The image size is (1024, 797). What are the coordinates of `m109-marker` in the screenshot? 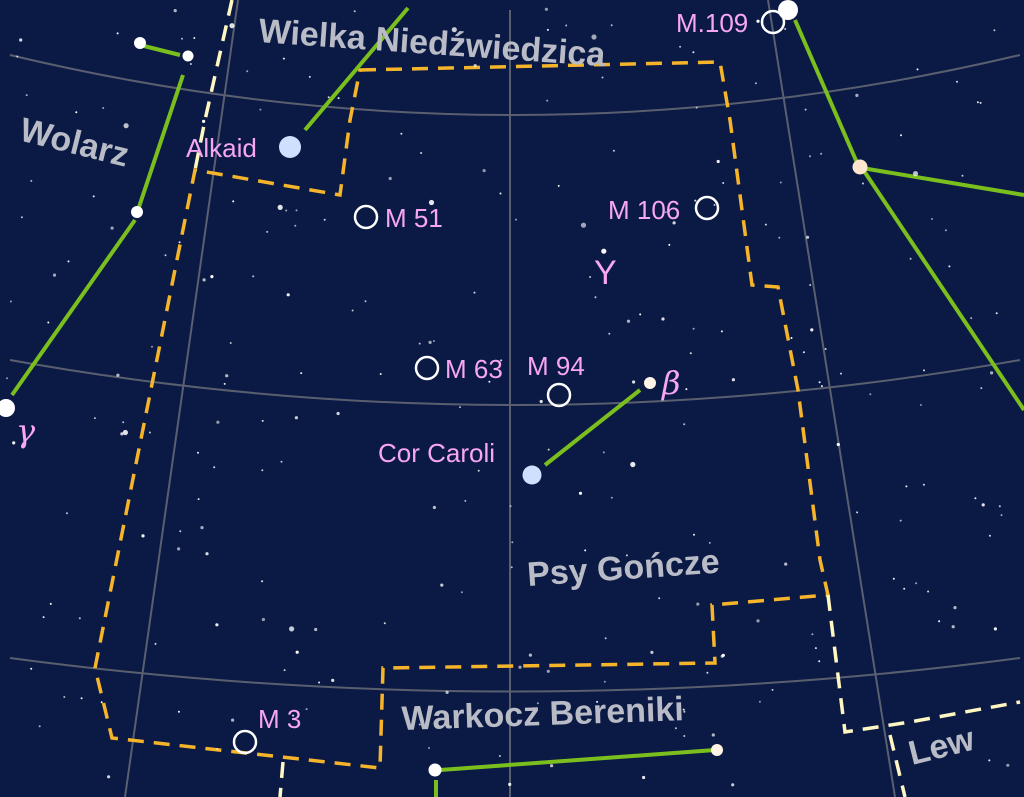 It's located at (773, 22).